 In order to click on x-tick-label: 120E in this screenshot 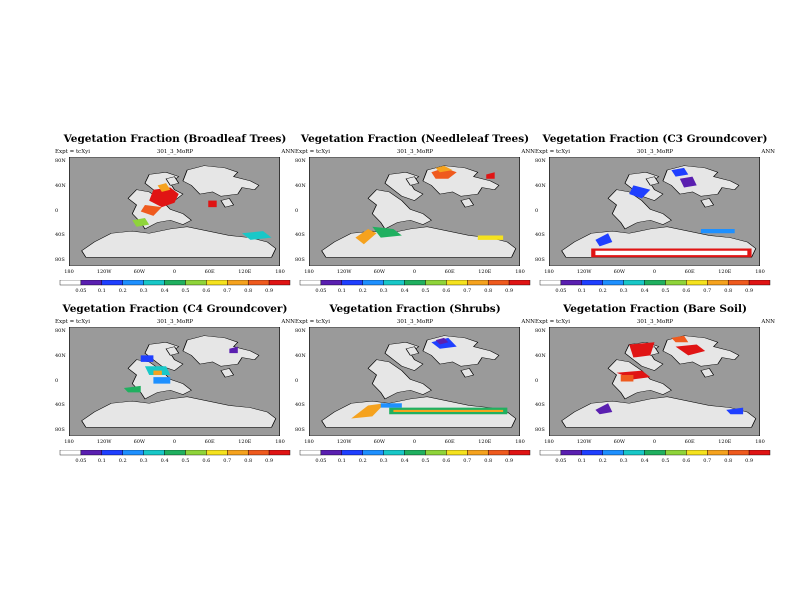, I will do `click(245, 272)`.